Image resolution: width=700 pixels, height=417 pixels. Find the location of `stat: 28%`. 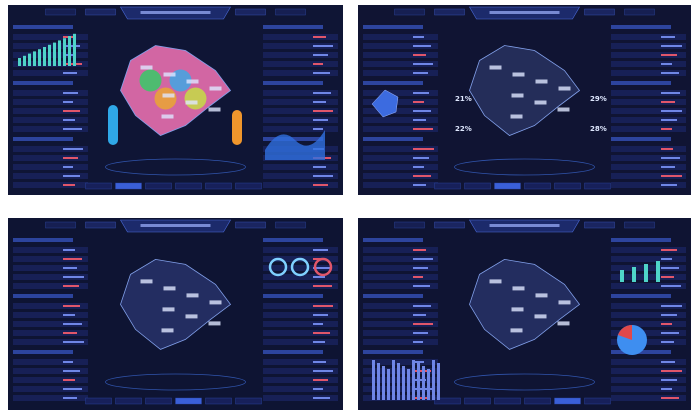

stat: 28% is located at coordinates (598, 129).